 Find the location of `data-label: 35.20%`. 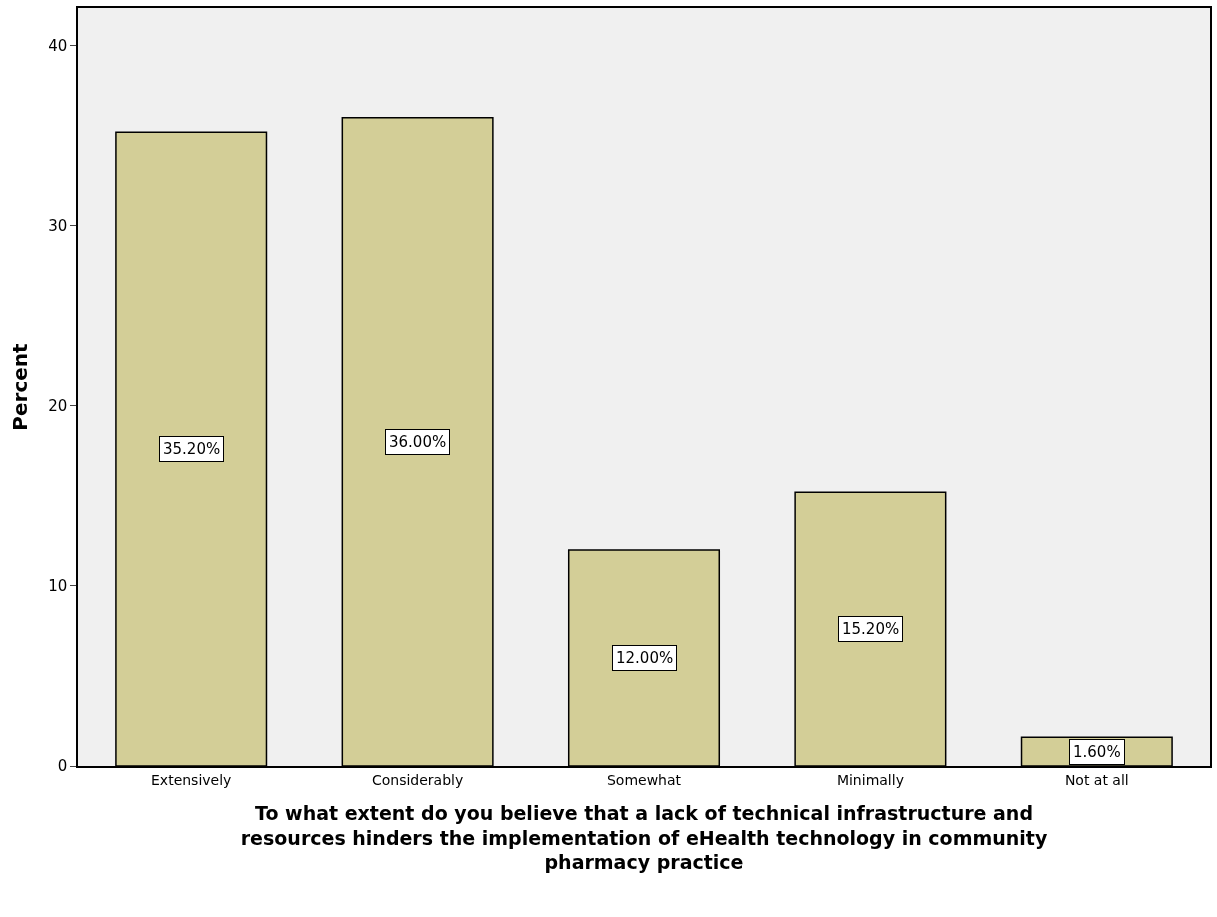

data-label: 35.20% is located at coordinates (192, 449).